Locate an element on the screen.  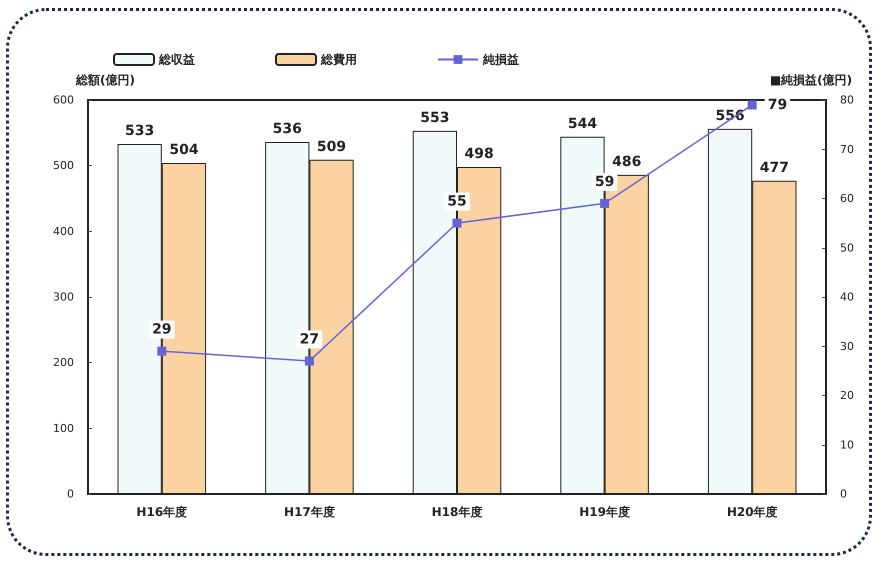
data-label: 533 is located at coordinates (139, 130).